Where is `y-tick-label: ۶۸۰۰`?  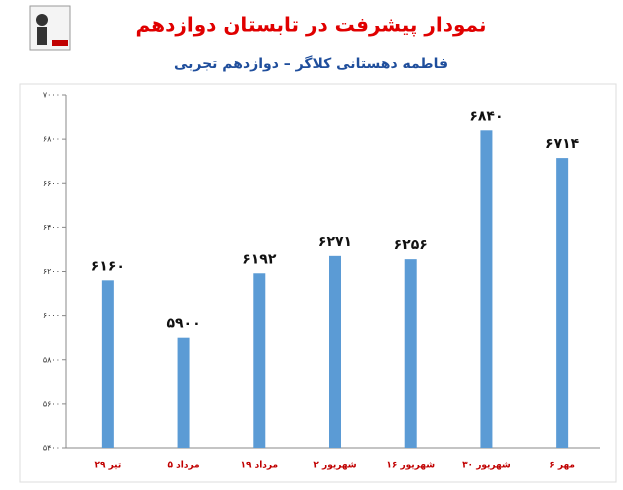 y-tick-label: ۶۸۰۰ is located at coordinates (51, 139).